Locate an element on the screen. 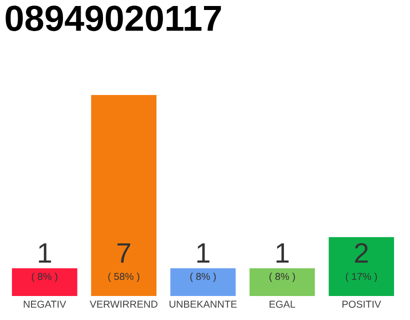  data-label: ( 17% ) is located at coordinates (361, 277).